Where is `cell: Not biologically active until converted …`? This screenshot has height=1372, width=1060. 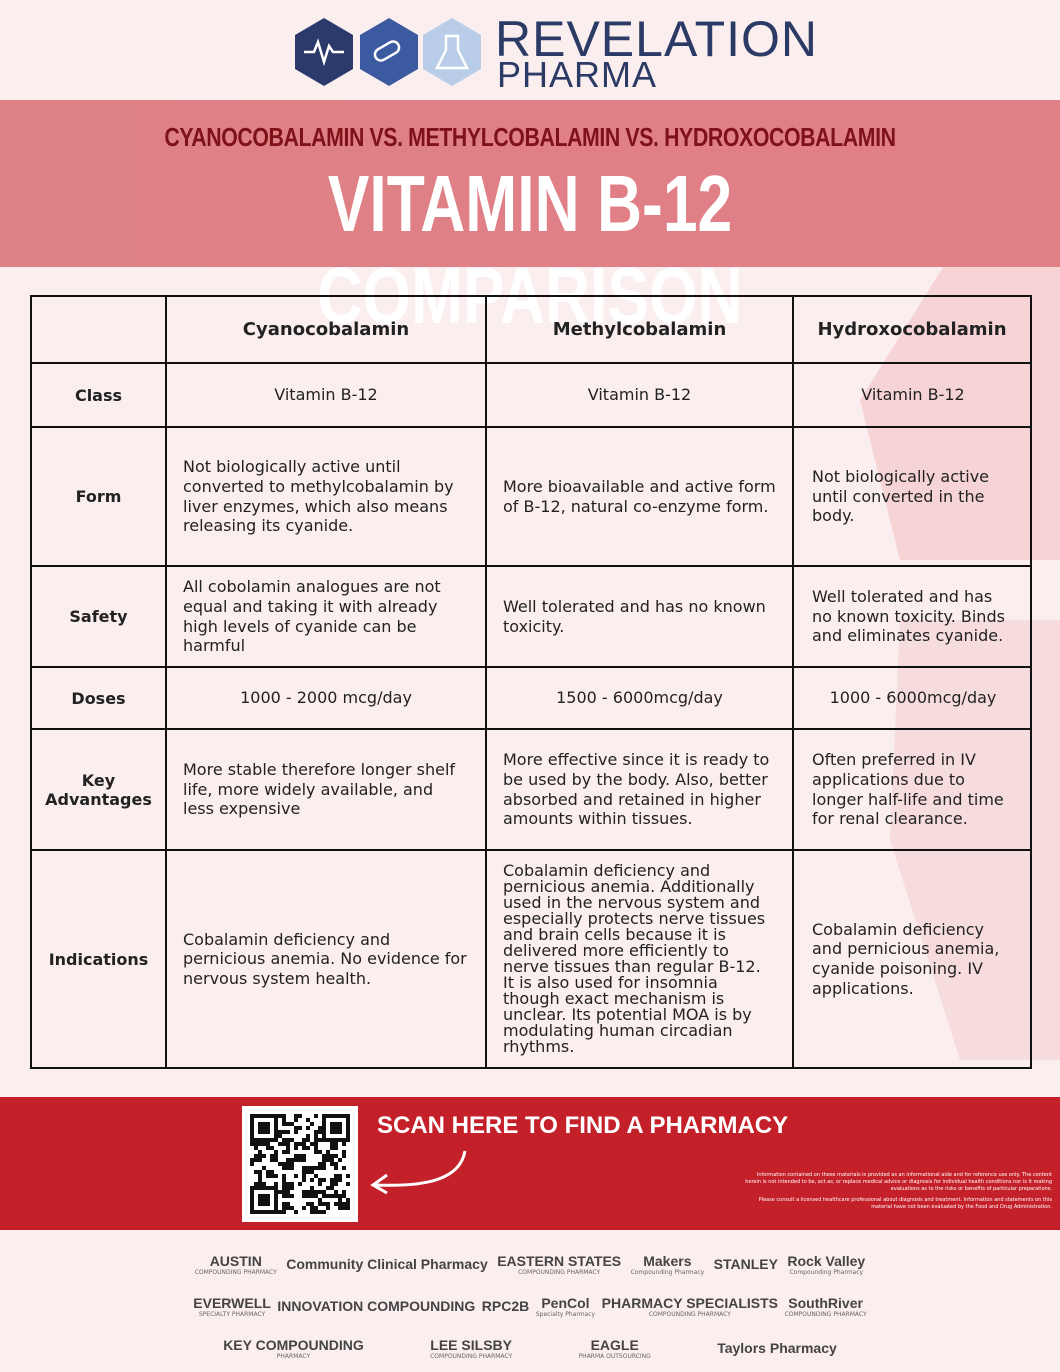 cell: Not biologically active until converted … is located at coordinates (912, 496).